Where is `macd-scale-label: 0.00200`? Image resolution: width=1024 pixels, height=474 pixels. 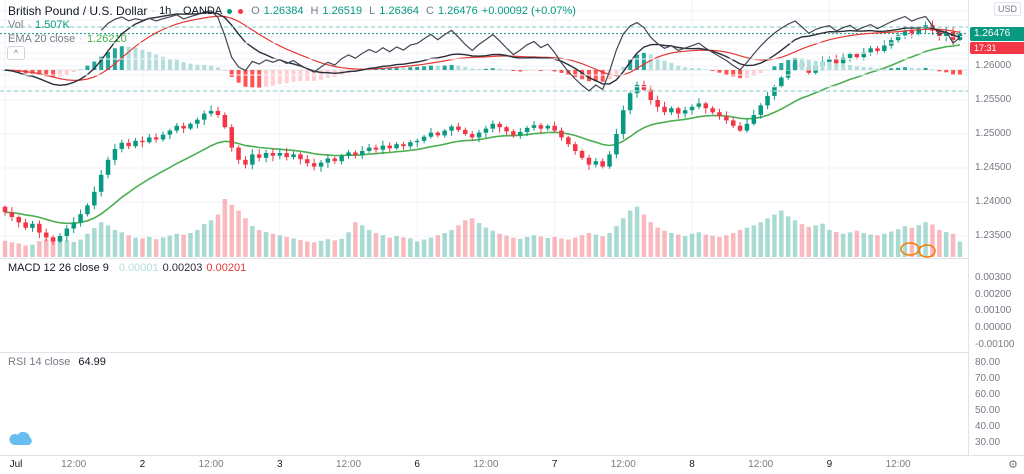
macd-scale-label: 0.00200 is located at coordinates (993, 294).